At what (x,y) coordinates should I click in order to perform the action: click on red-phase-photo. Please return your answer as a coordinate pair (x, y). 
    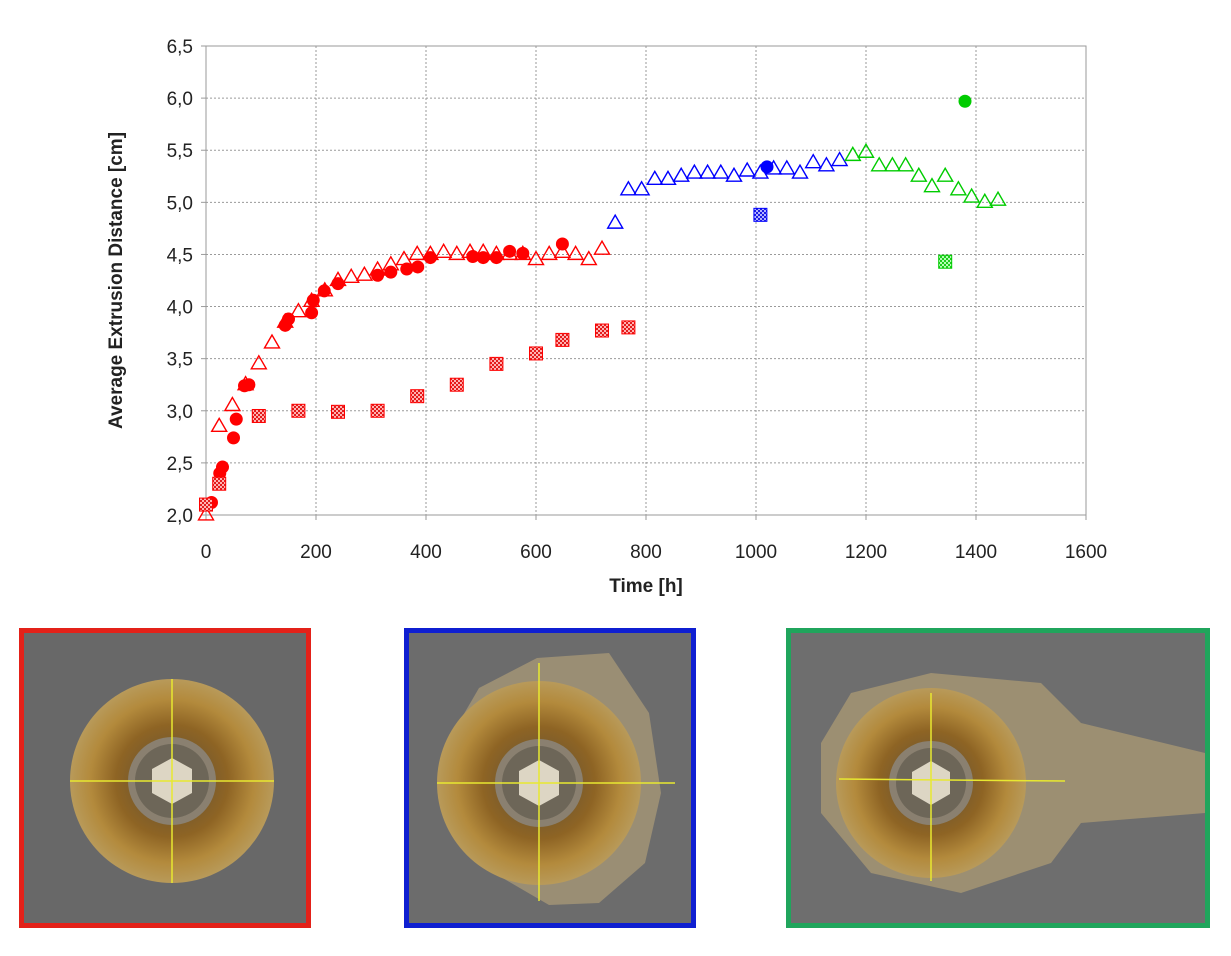
    Looking at the image, I should click on (165, 778).